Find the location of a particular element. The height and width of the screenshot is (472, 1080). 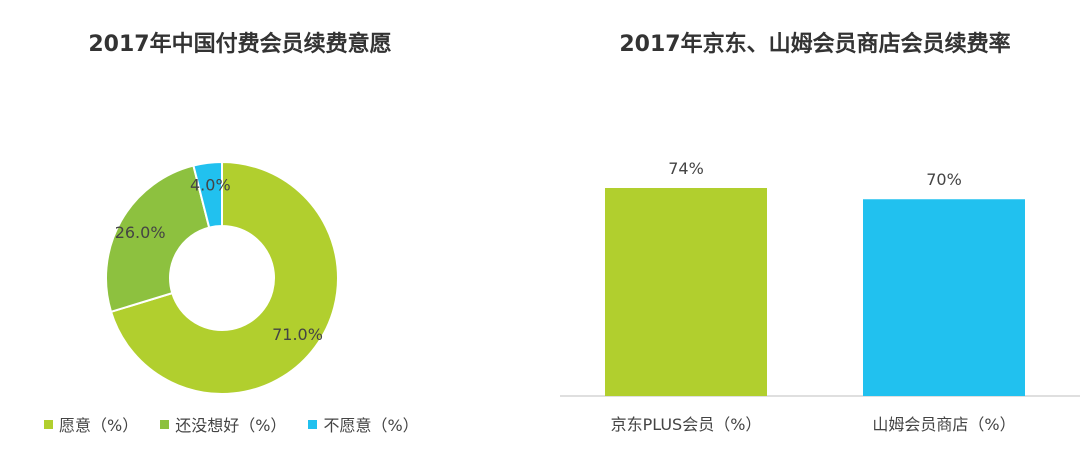

donut-legend-item-0: 愿意（%） is located at coordinates (91, 424).